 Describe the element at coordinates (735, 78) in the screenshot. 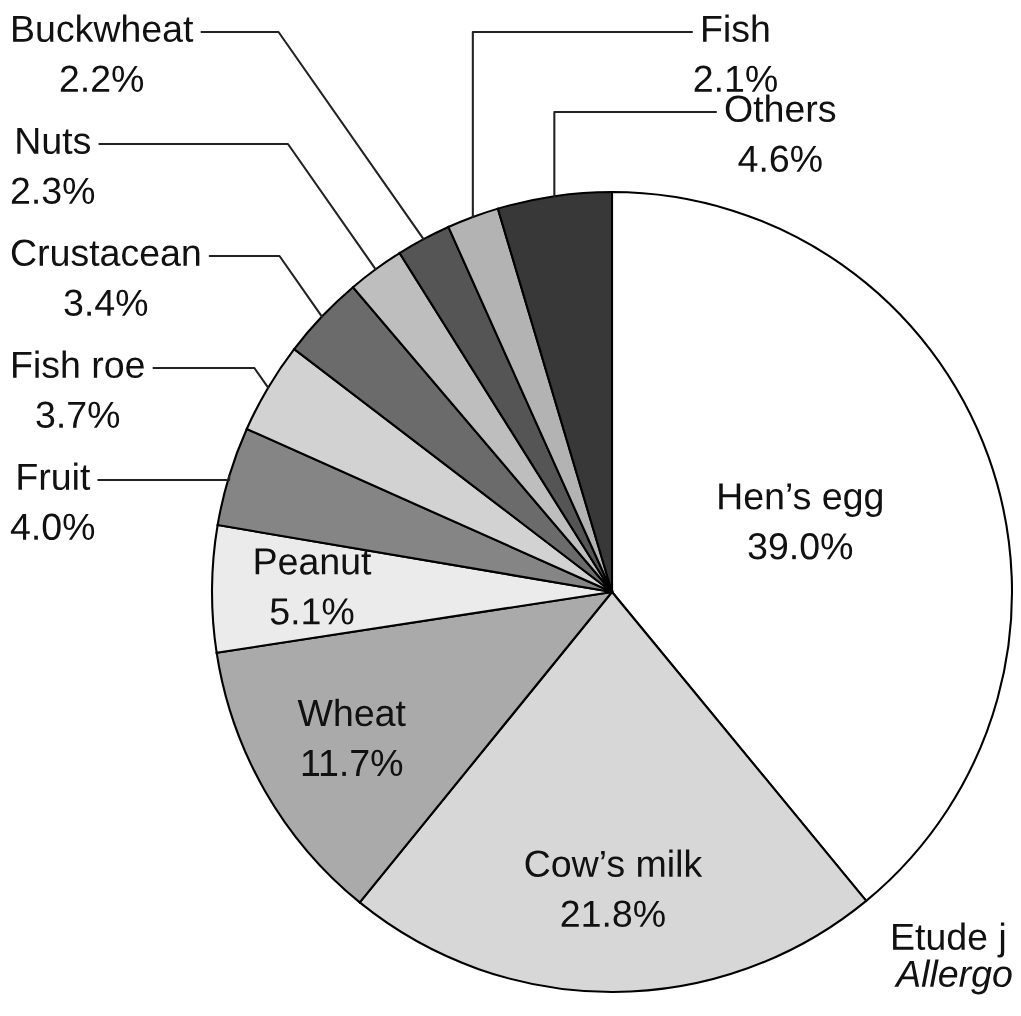

I see `data-label: 2.1%` at that location.